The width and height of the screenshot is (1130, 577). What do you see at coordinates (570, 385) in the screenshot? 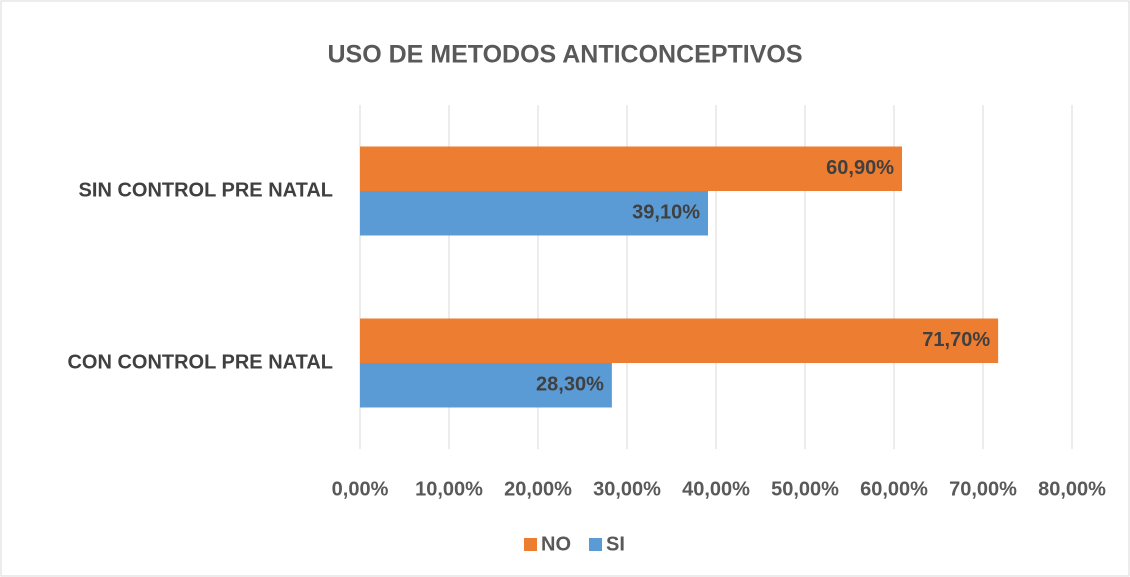
I see `data-label: 28,30%` at bounding box center [570, 385].